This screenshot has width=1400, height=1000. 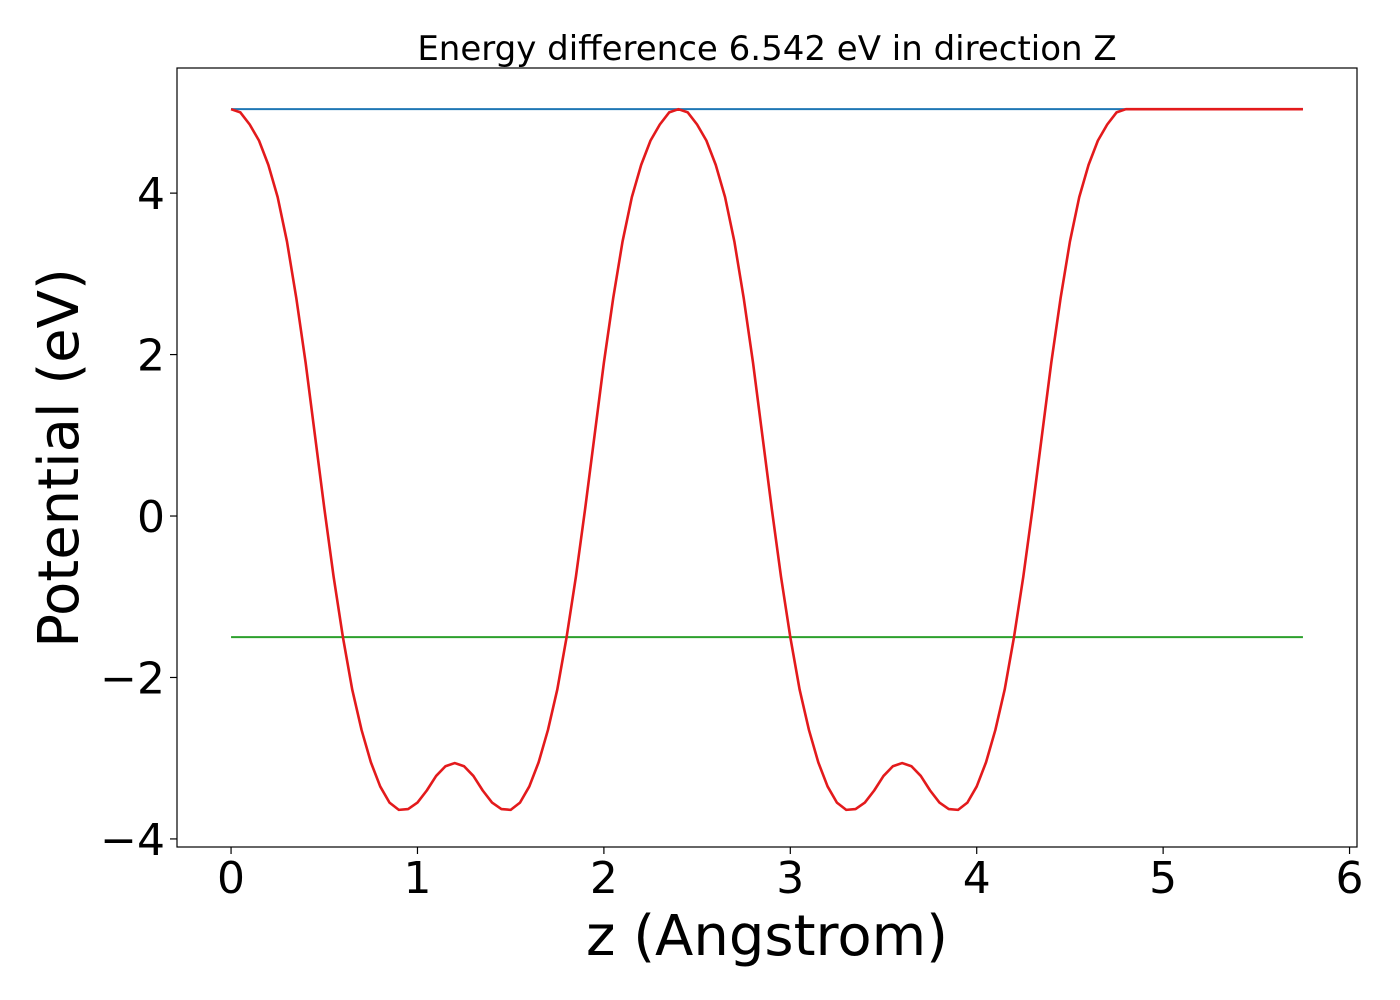 What do you see at coordinates (417, 878) in the screenshot?
I see `x-tick-label: 1` at bounding box center [417, 878].